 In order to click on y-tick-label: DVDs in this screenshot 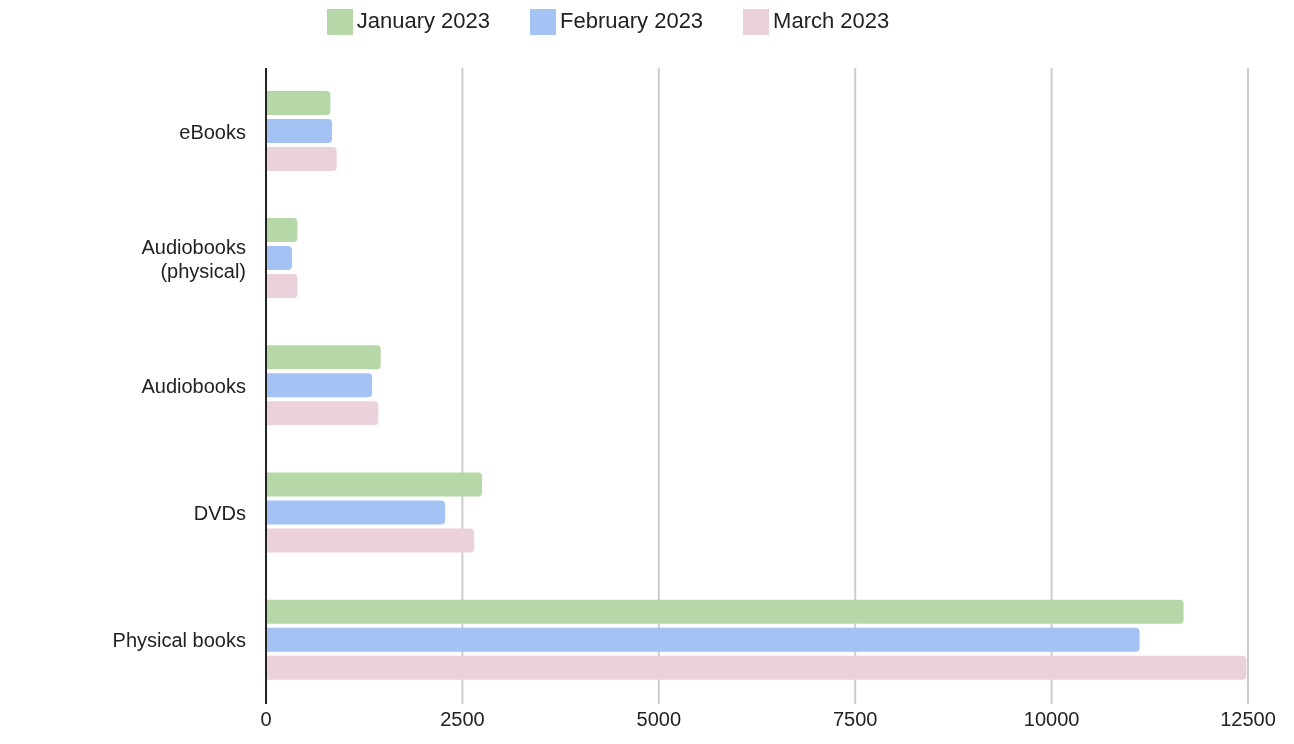, I will do `click(219, 513)`.